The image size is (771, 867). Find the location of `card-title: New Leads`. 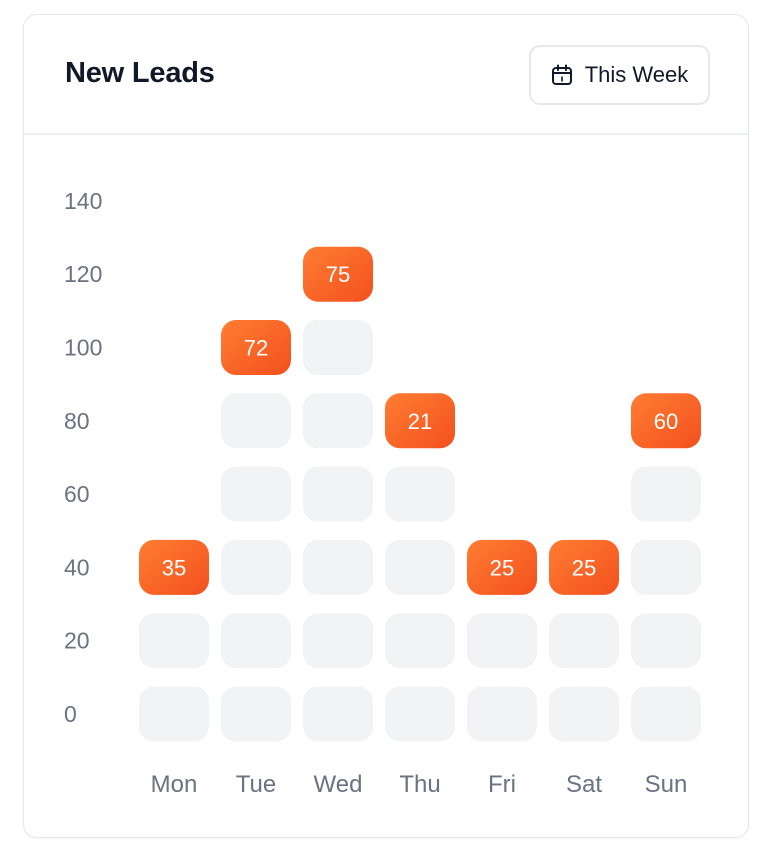

card-title: New Leads is located at coordinates (140, 73).